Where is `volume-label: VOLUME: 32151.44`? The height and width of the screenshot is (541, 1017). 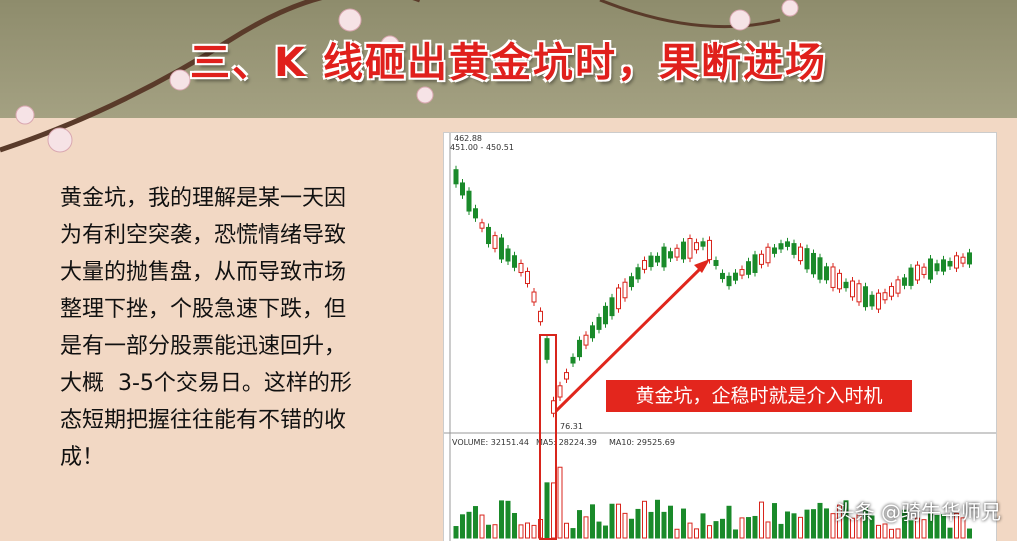 volume-label: VOLUME: 32151.44 is located at coordinates (490, 442).